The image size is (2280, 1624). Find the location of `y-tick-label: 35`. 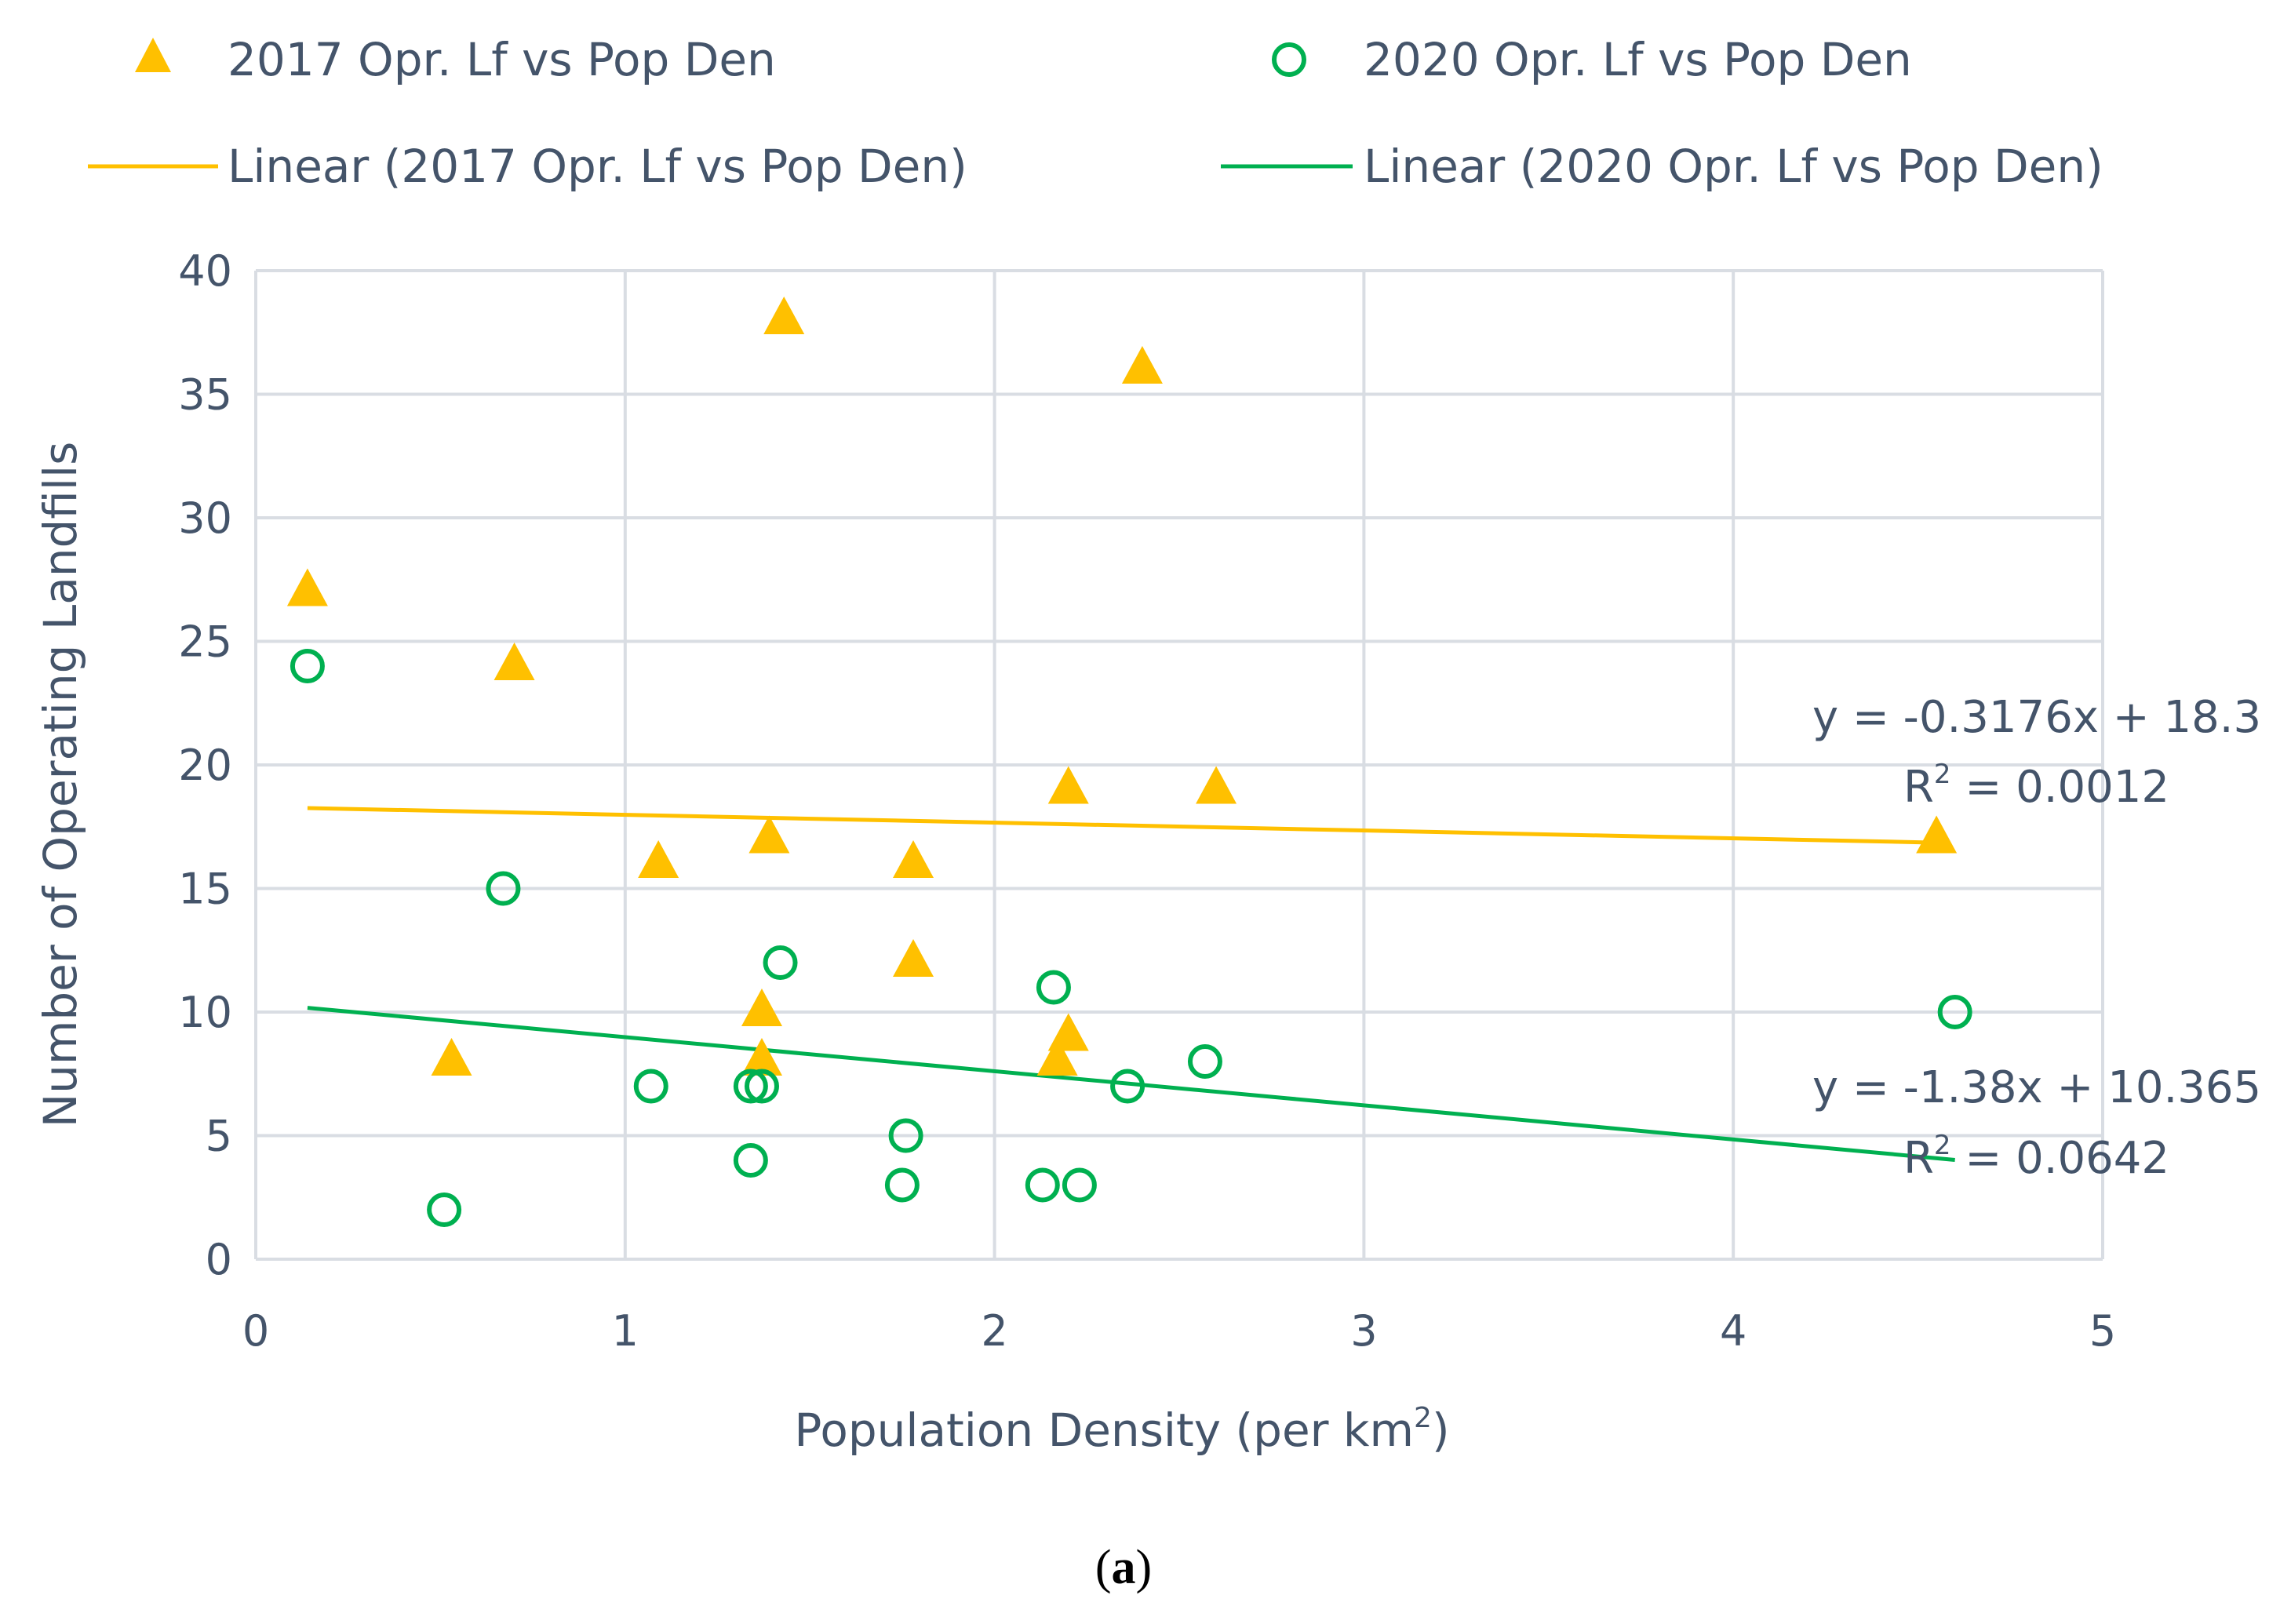

y-tick-label: 35 is located at coordinates (205, 395).